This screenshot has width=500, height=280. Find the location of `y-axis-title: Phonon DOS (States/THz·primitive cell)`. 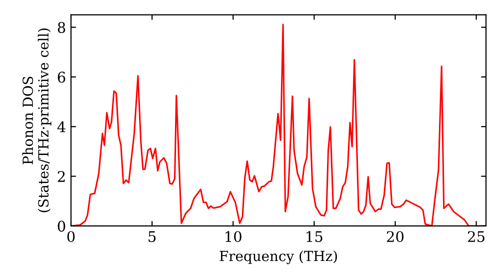

y-axis-title: Phonon DOS (States/THz·primitive cell) is located at coordinates (37, 120).